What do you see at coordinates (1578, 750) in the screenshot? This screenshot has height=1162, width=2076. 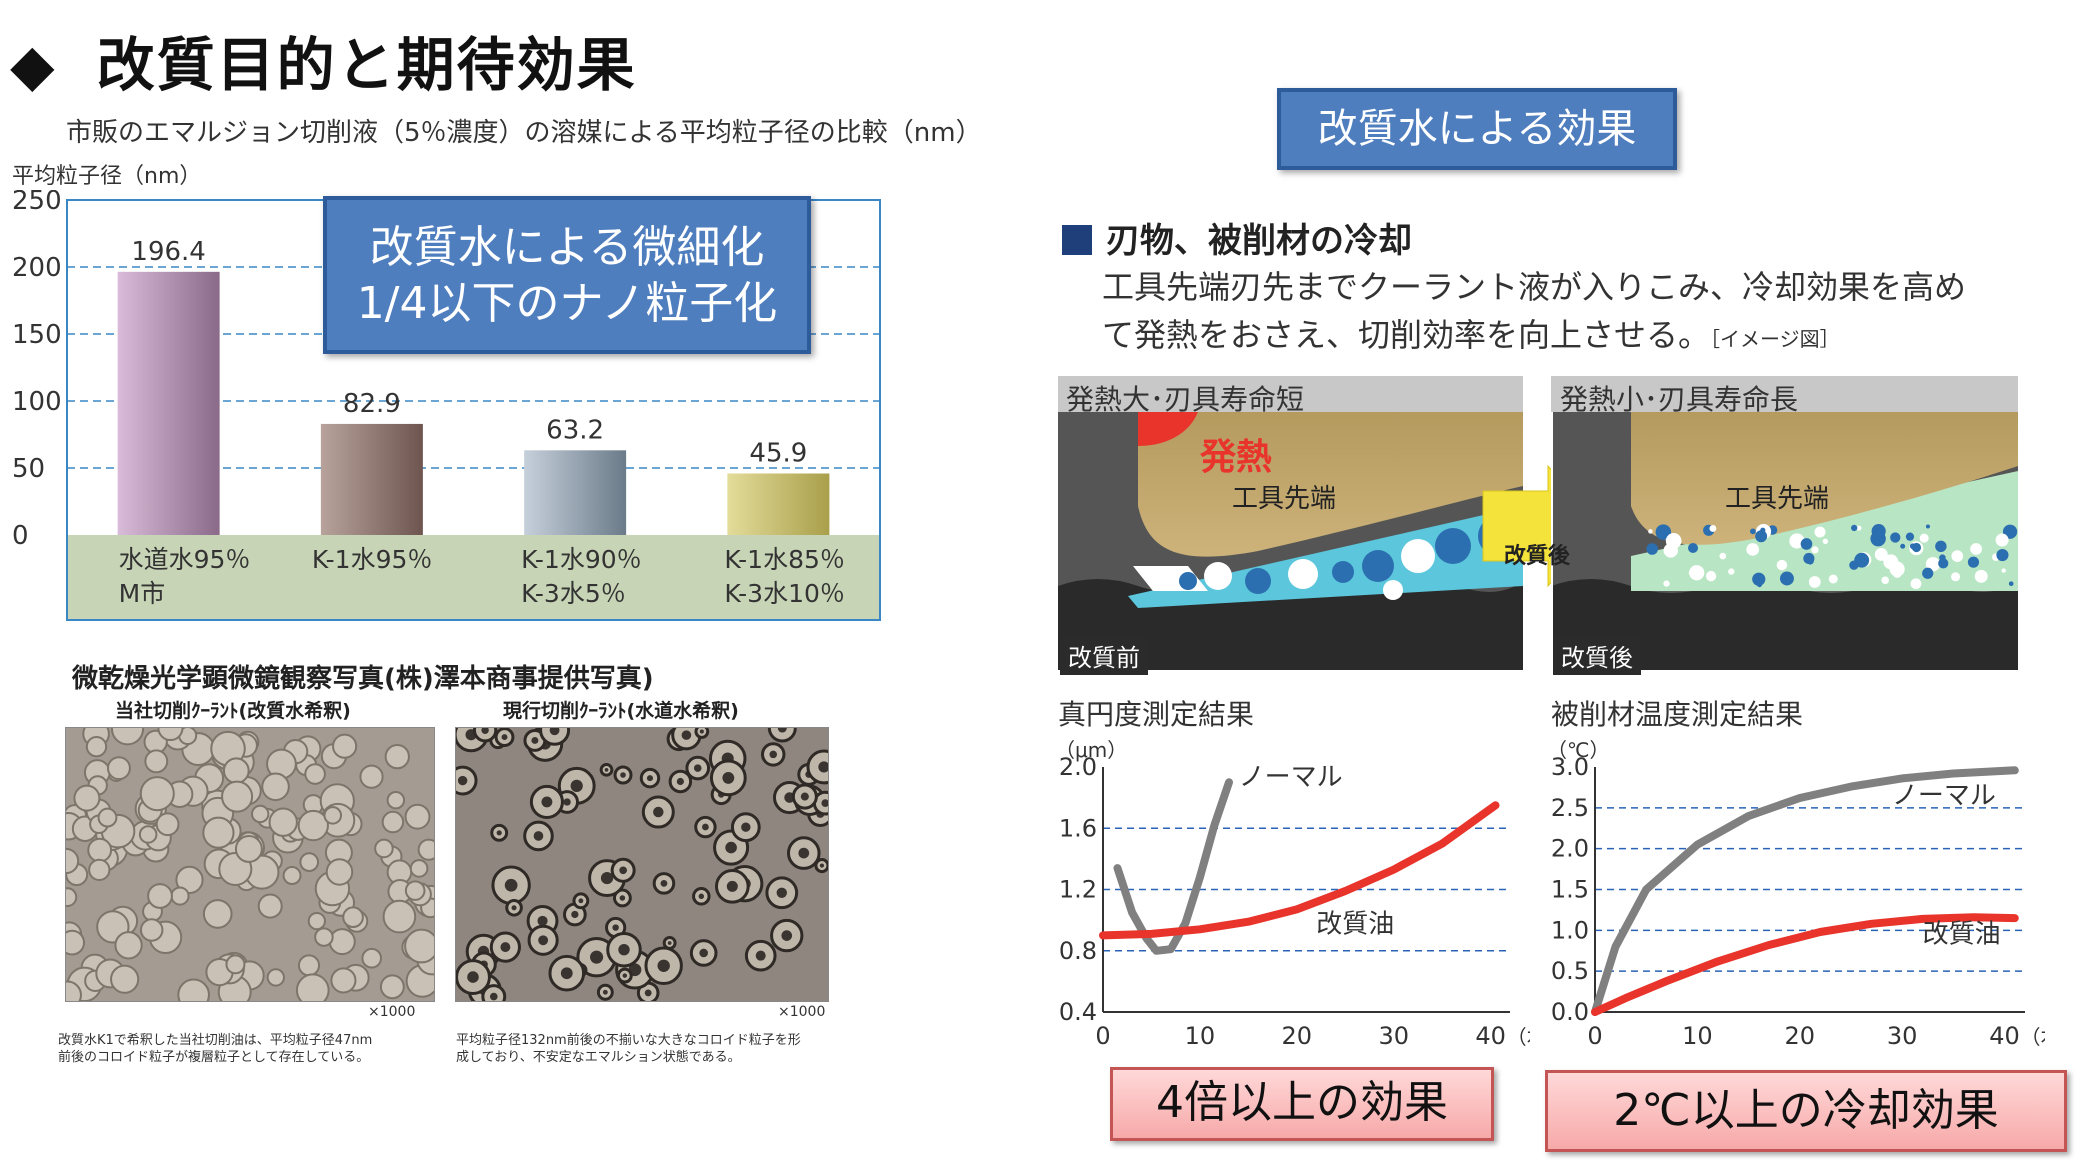 I see `y-unit-label: （℃）` at bounding box center [1578, 750].